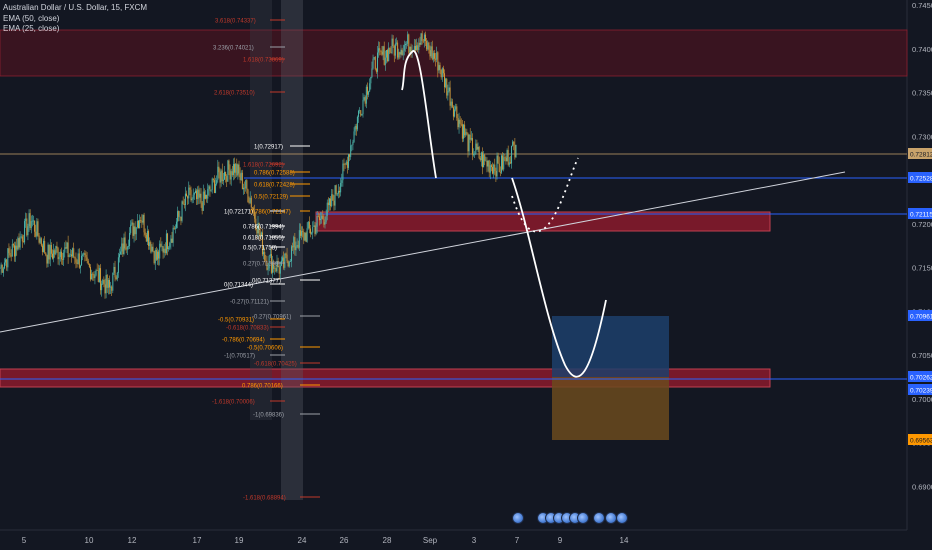 This screenshot has width=932, height=550. What do you see at coordinates (559, 277) in the screenshot?
I see `projection-curve-main` at bounding box center [559, 277].